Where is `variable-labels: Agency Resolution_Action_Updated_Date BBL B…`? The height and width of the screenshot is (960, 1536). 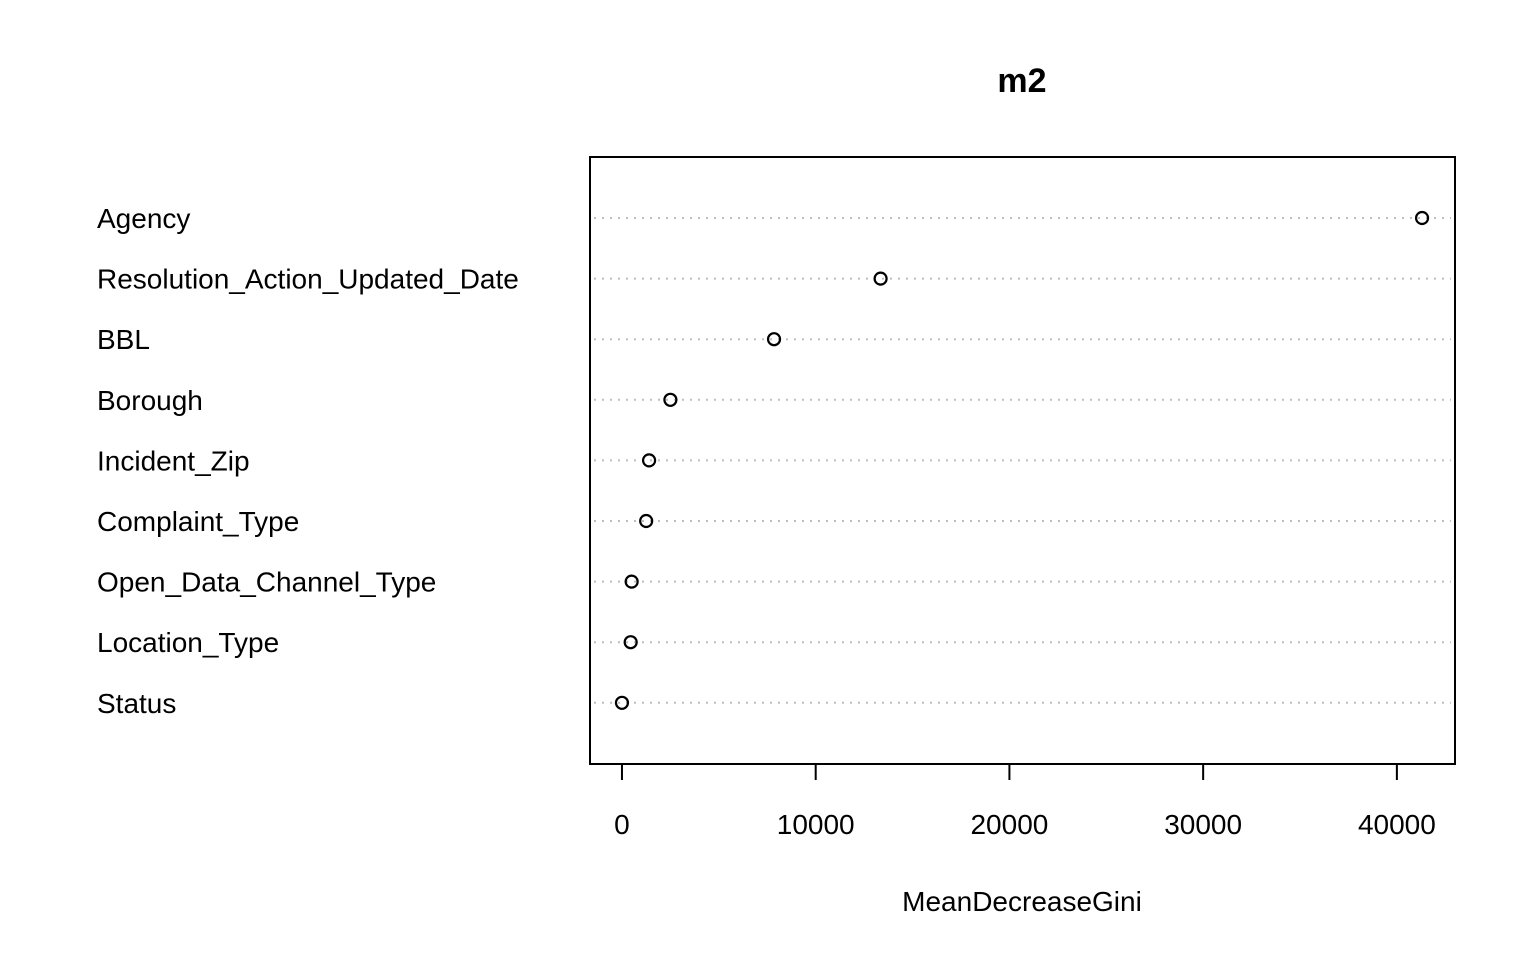 variable-labels: Agency Resolution_Action_Updated_Date BBL B… is located at coordinates (308, 461).